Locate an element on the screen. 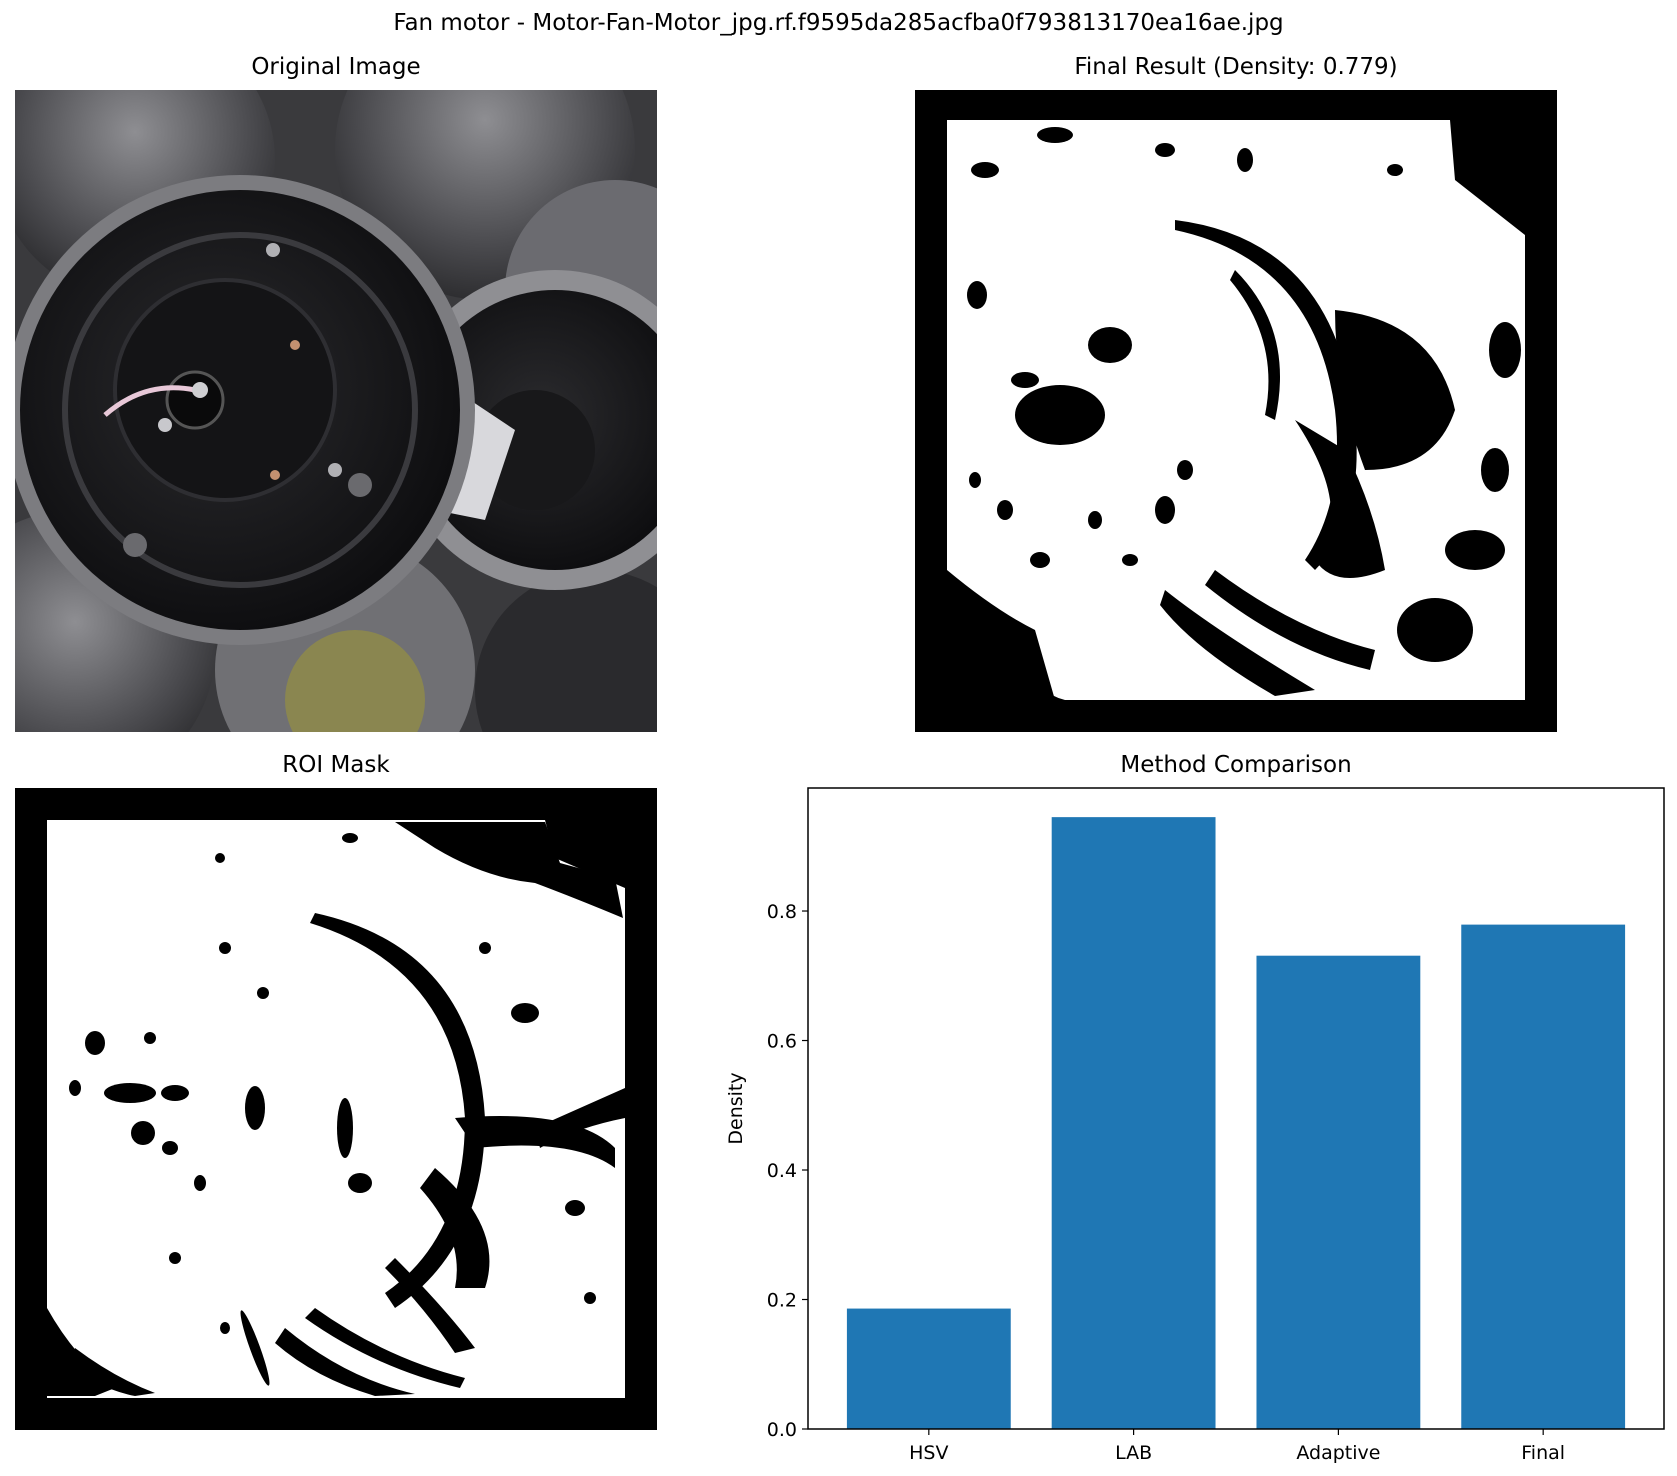  x-tick-label: Adaptive is located at coordinates (1338, 1453).